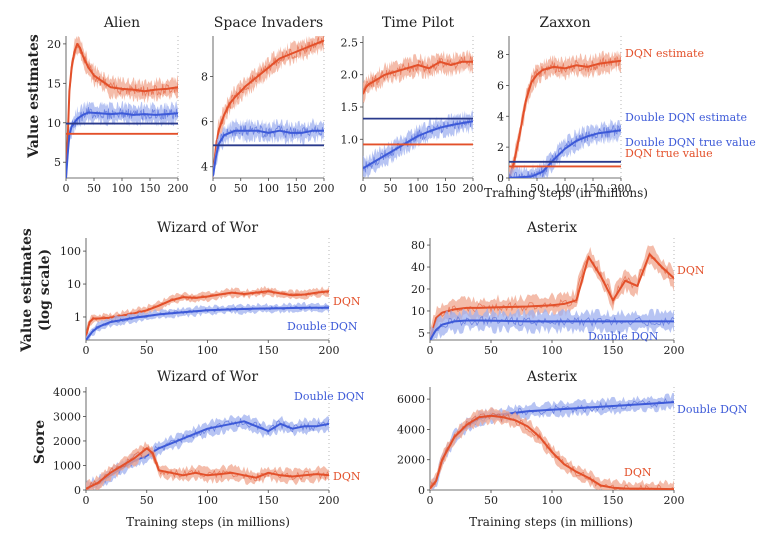 The image size is (766, 535). What do you see at coordinates (347, 301) in the screenshot?
I see `label-wow-value-dqn: DQN` at bounding box center [347, 301].